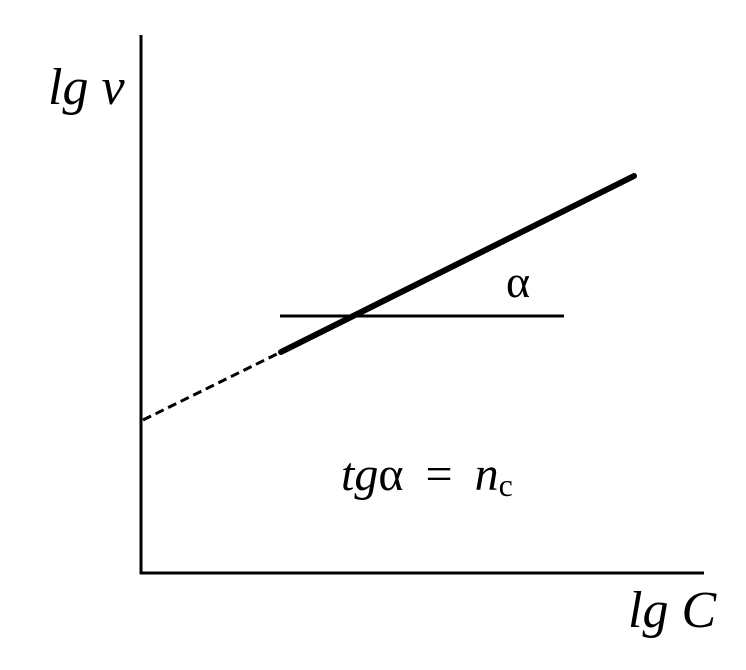 The height and width of the screenshot is (670, 746). I want to click on angle-label: α, so click(518, 281).